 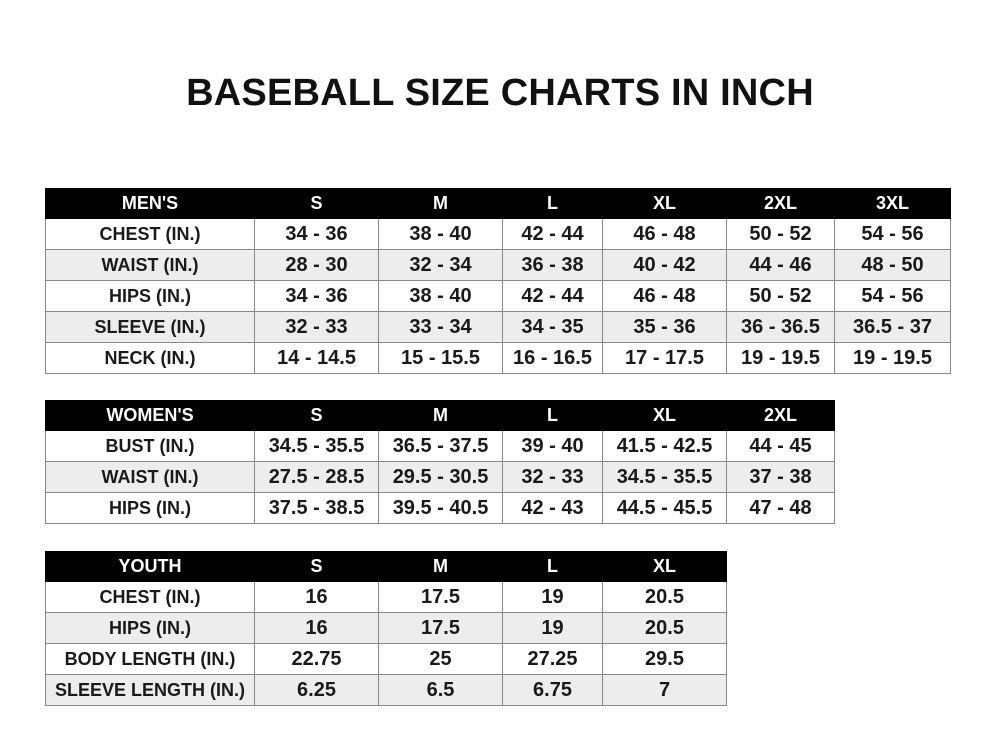 I want to click on size-value: 39 - 40, so click(x=552, y=446).